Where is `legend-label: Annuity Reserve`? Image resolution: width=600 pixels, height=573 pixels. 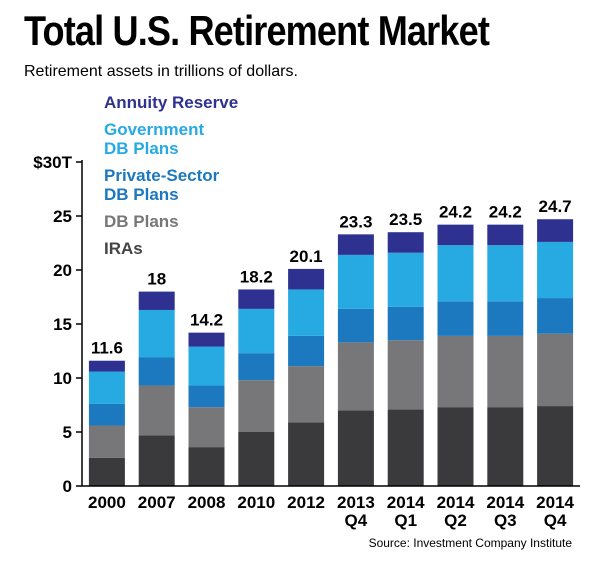 legend-label: Annuity Reserve is located at coordinates (171, 102).